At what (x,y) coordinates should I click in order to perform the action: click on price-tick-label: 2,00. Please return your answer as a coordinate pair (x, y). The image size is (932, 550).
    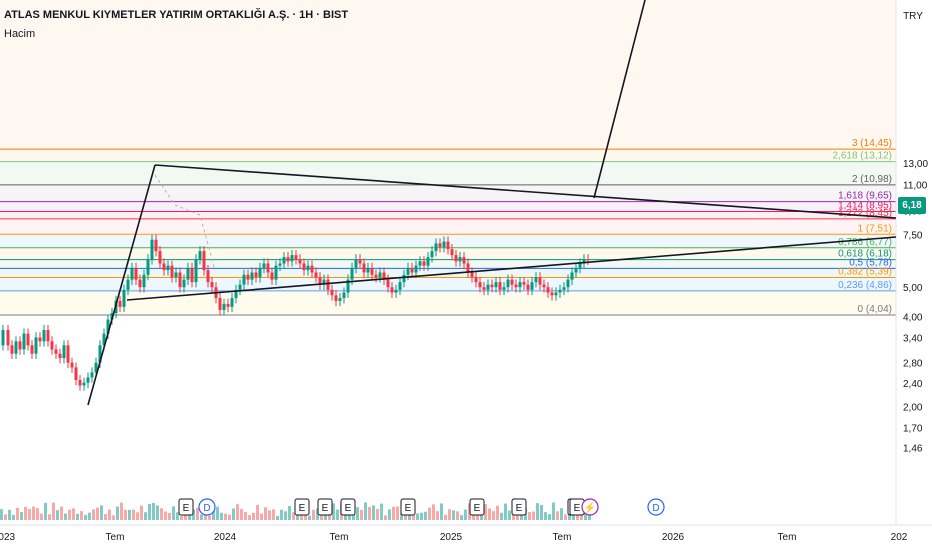
    Looking at the image, I should click on (913, 407).